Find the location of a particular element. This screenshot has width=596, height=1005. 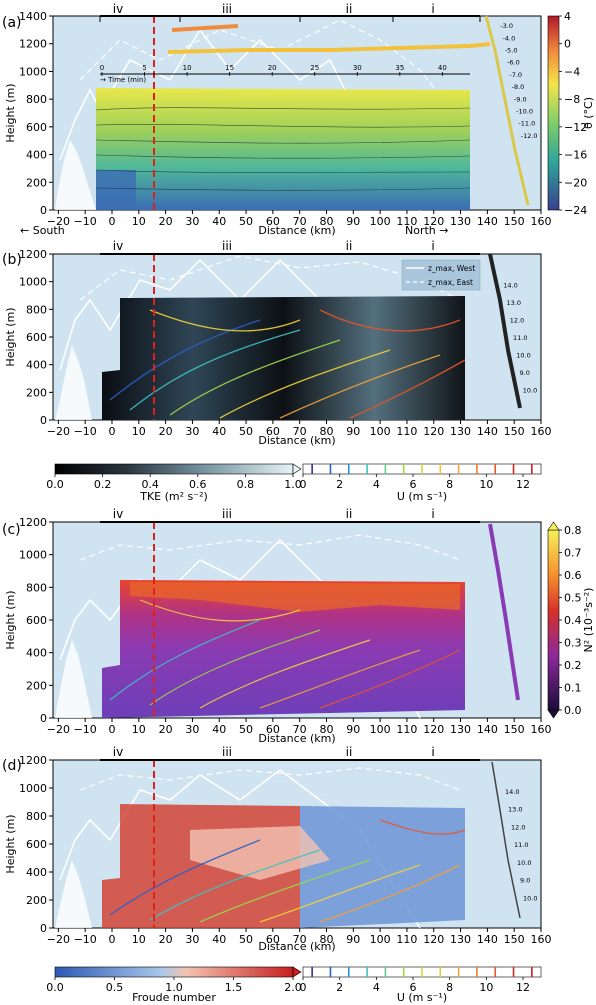

tke-colorbar is located at coordinates (174, 469).